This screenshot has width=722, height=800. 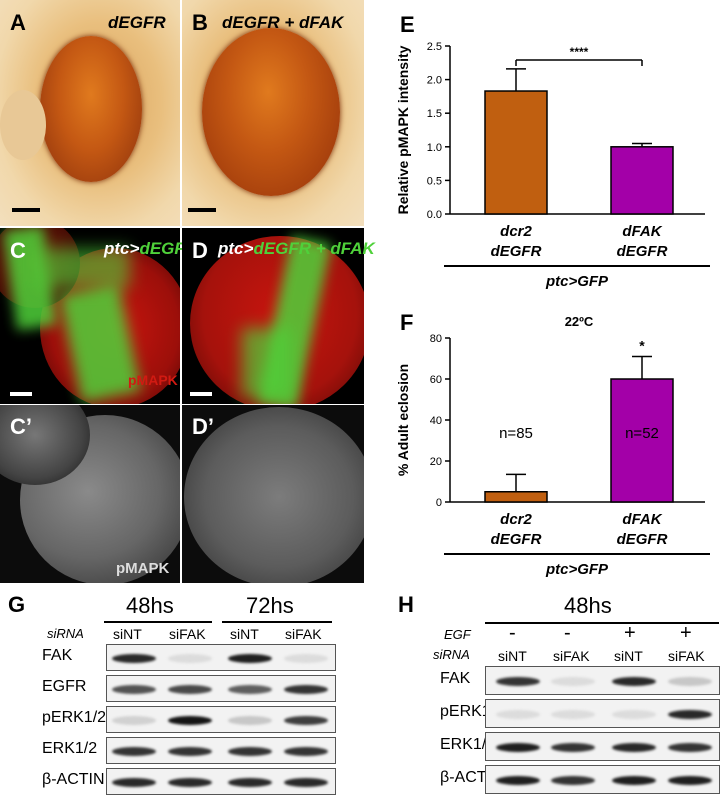 I want to click on panel-d-prime-grayscale-image, so click(x=273, y=494).